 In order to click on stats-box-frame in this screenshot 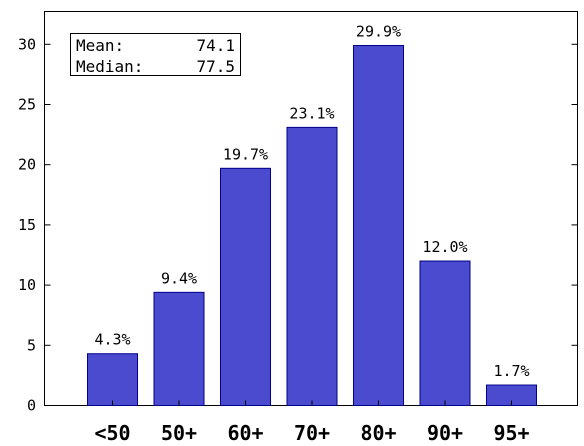, I will do `click(155, 54)`.